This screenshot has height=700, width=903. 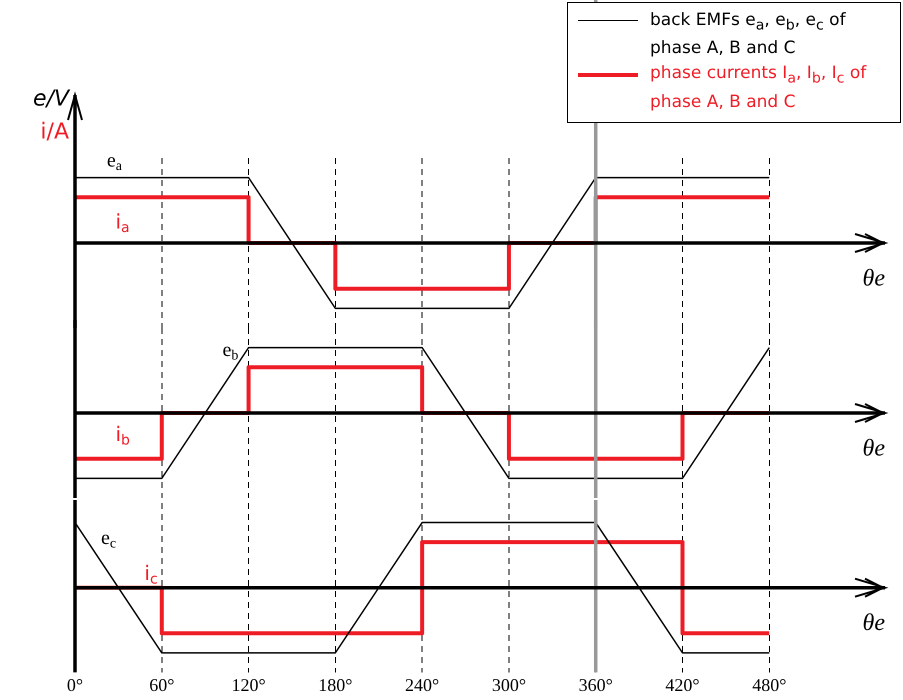 What do you see at coordinates (509, 684) in the screenshot?
I see `x-tick-label: 300°` at bounding box center [509, 684].